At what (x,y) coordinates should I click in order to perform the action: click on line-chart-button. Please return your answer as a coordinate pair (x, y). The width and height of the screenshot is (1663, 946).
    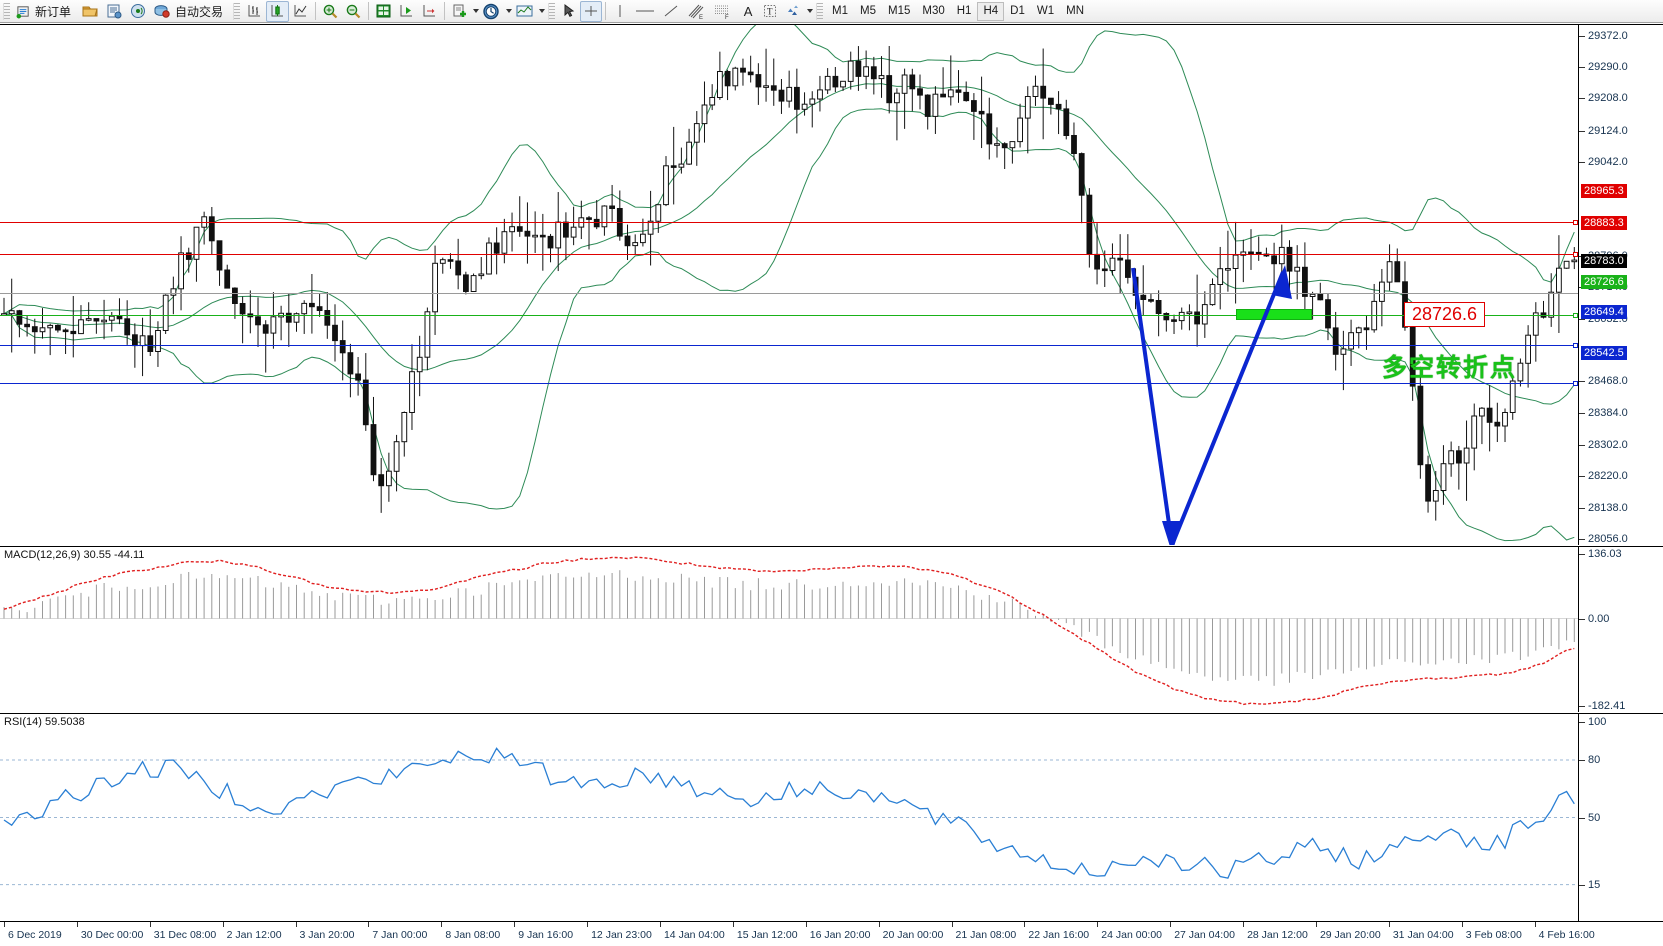
    Looking at the image, I should click on (300, 11).